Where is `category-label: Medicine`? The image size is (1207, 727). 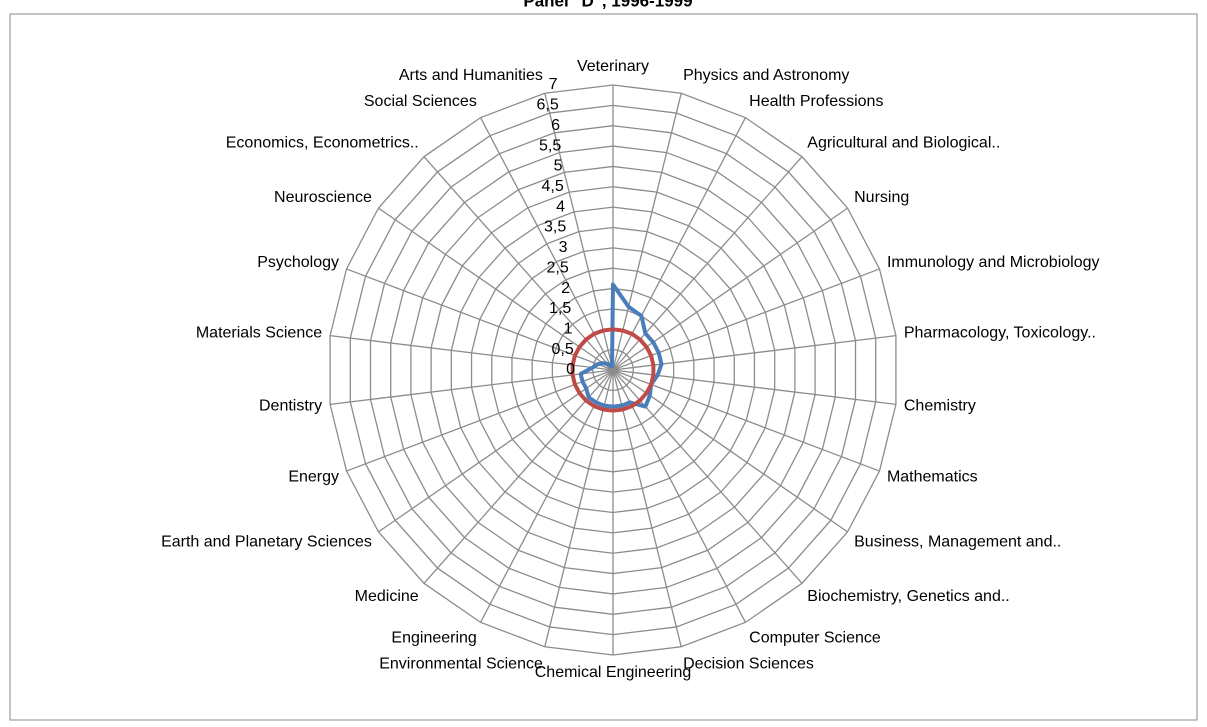 category-label: Medicine is located at coordinates (387, 596).